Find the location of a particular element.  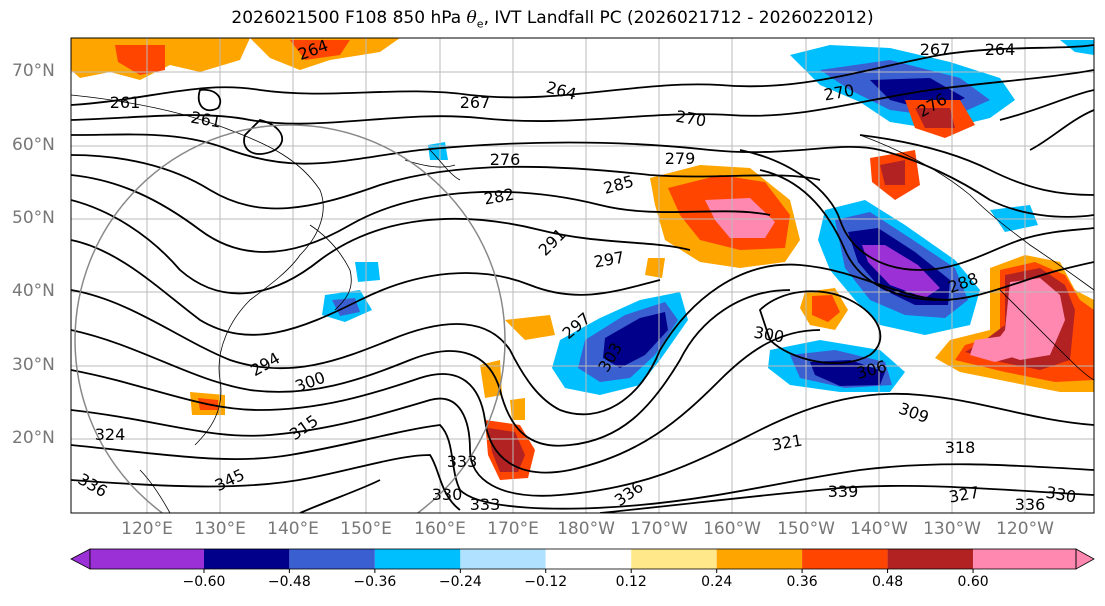

contour-label: 276 is located at coordinates (505, 159).